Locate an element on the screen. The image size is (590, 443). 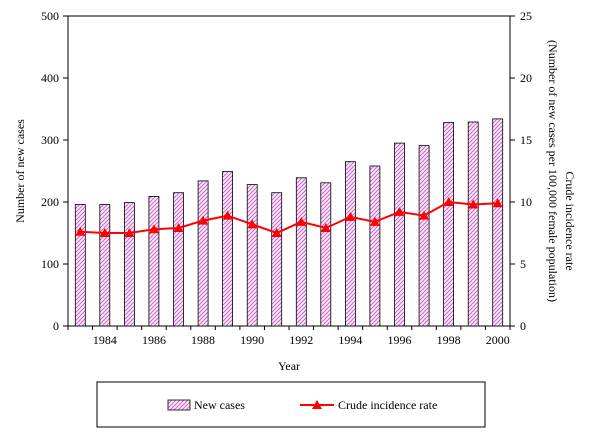
y-left-tick-label-1: 100 is located at coordinates (50, 264).